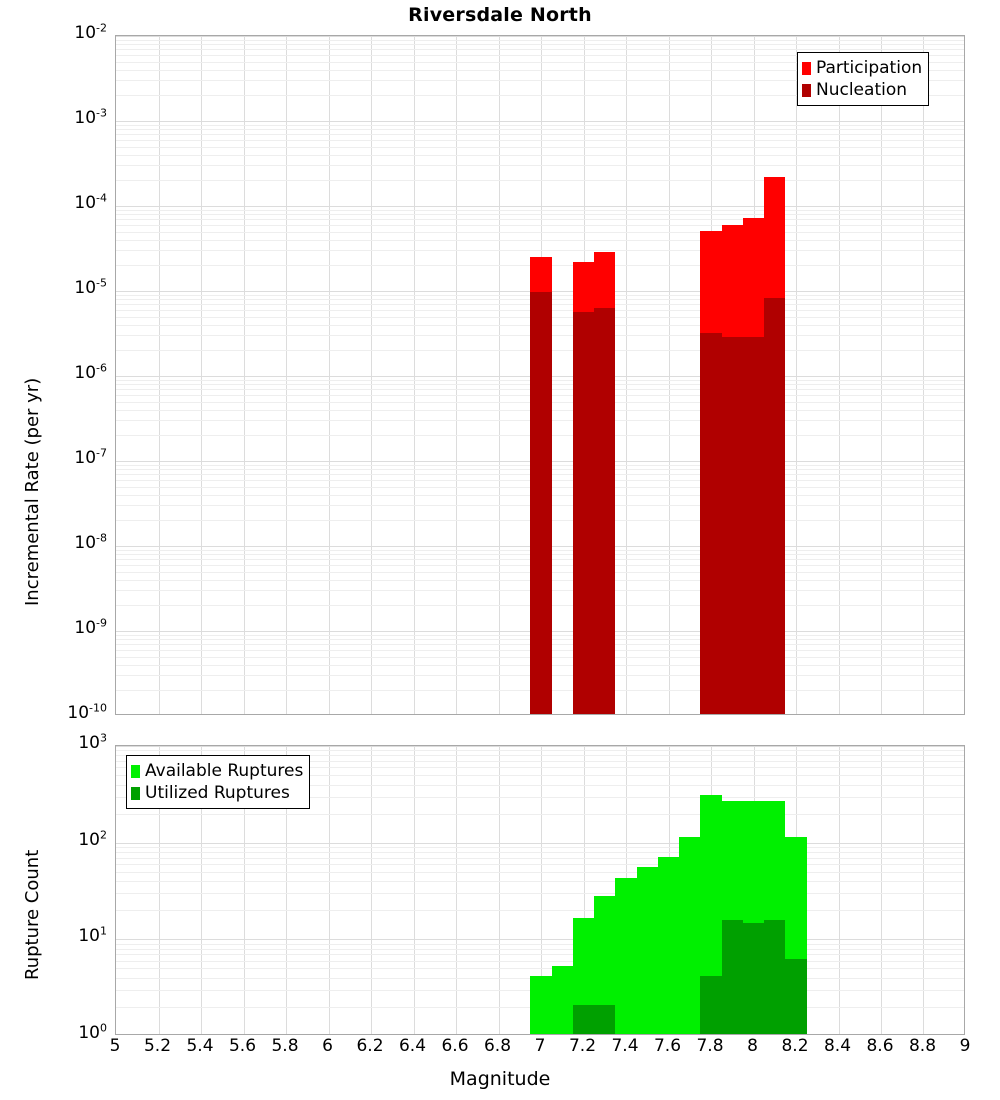 This screenshot has width=1000, height=1100. I want to click on bottom-panel-ylabel-wrap: Rupture Count, so click(34, 890).